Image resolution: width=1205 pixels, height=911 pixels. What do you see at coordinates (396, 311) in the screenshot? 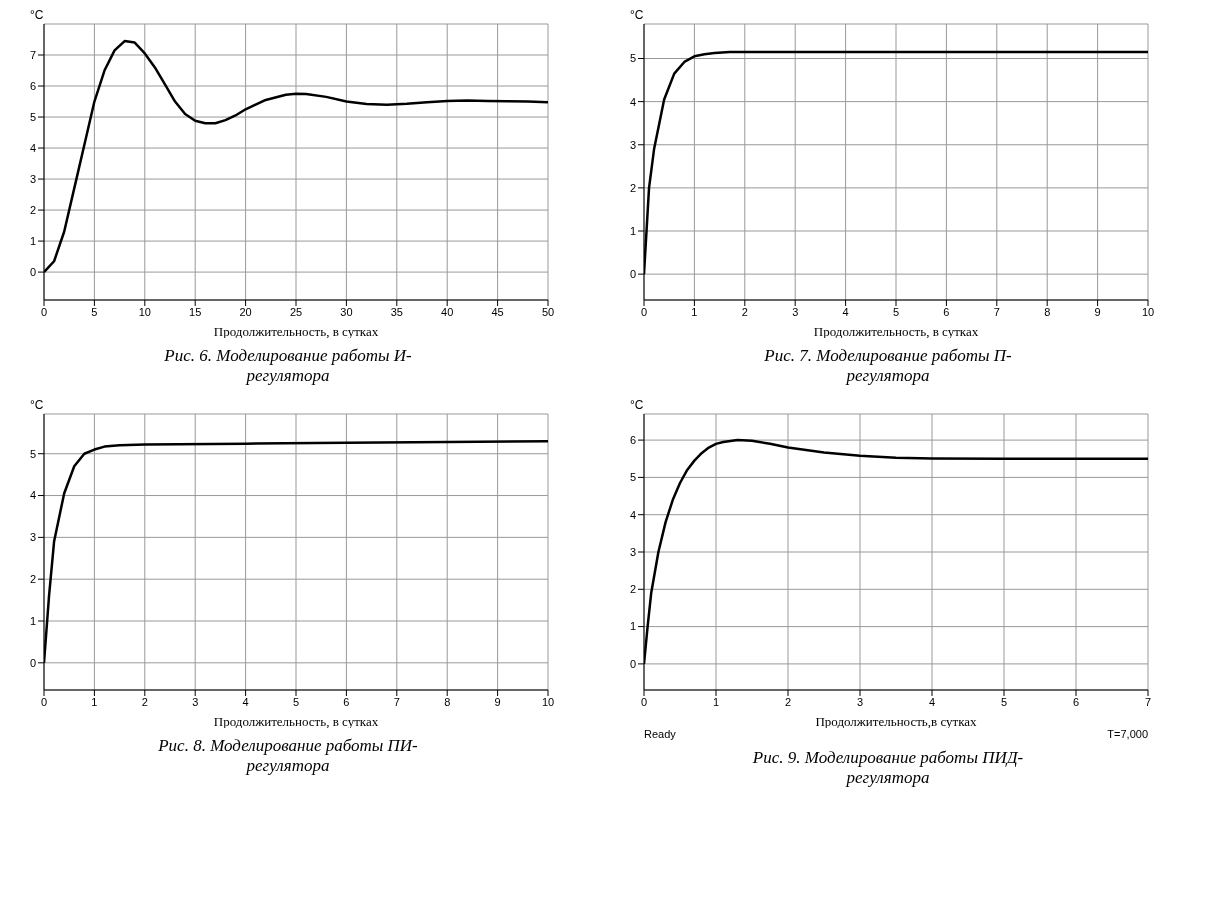
I see `x-tick-label: 35` at bounding box center [396, 311].